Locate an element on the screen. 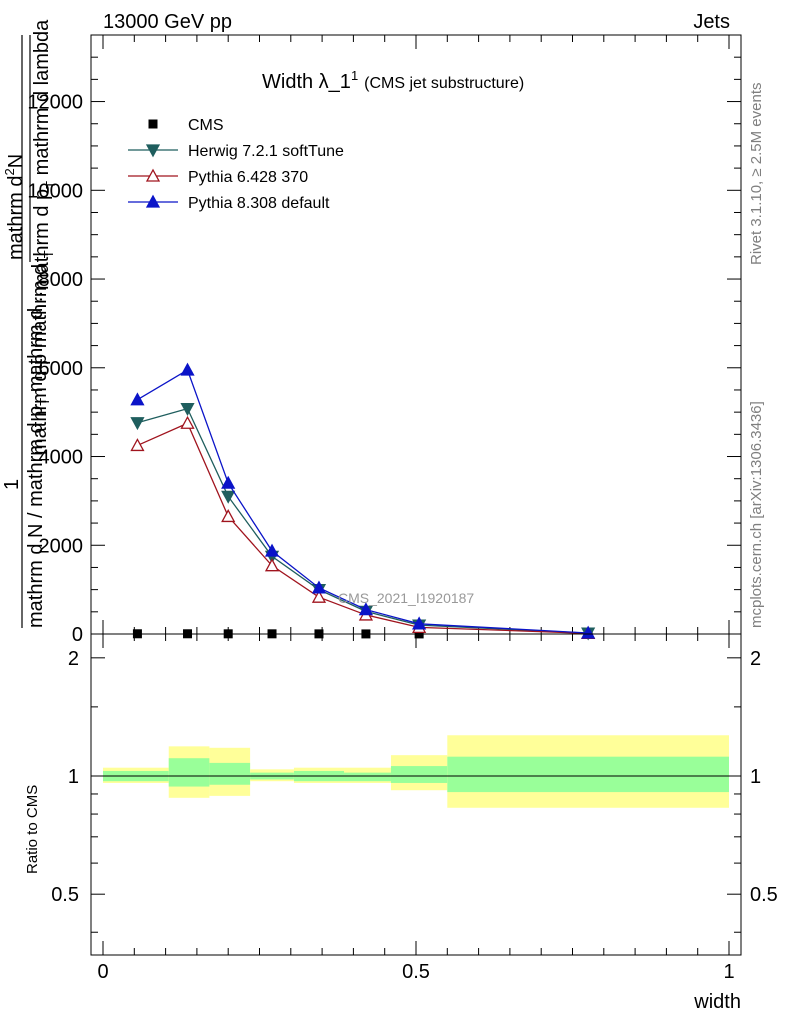 The image size is (786, 1024). ylabel-numerator-upper: mathrm d is located at coordinates (16, 218).